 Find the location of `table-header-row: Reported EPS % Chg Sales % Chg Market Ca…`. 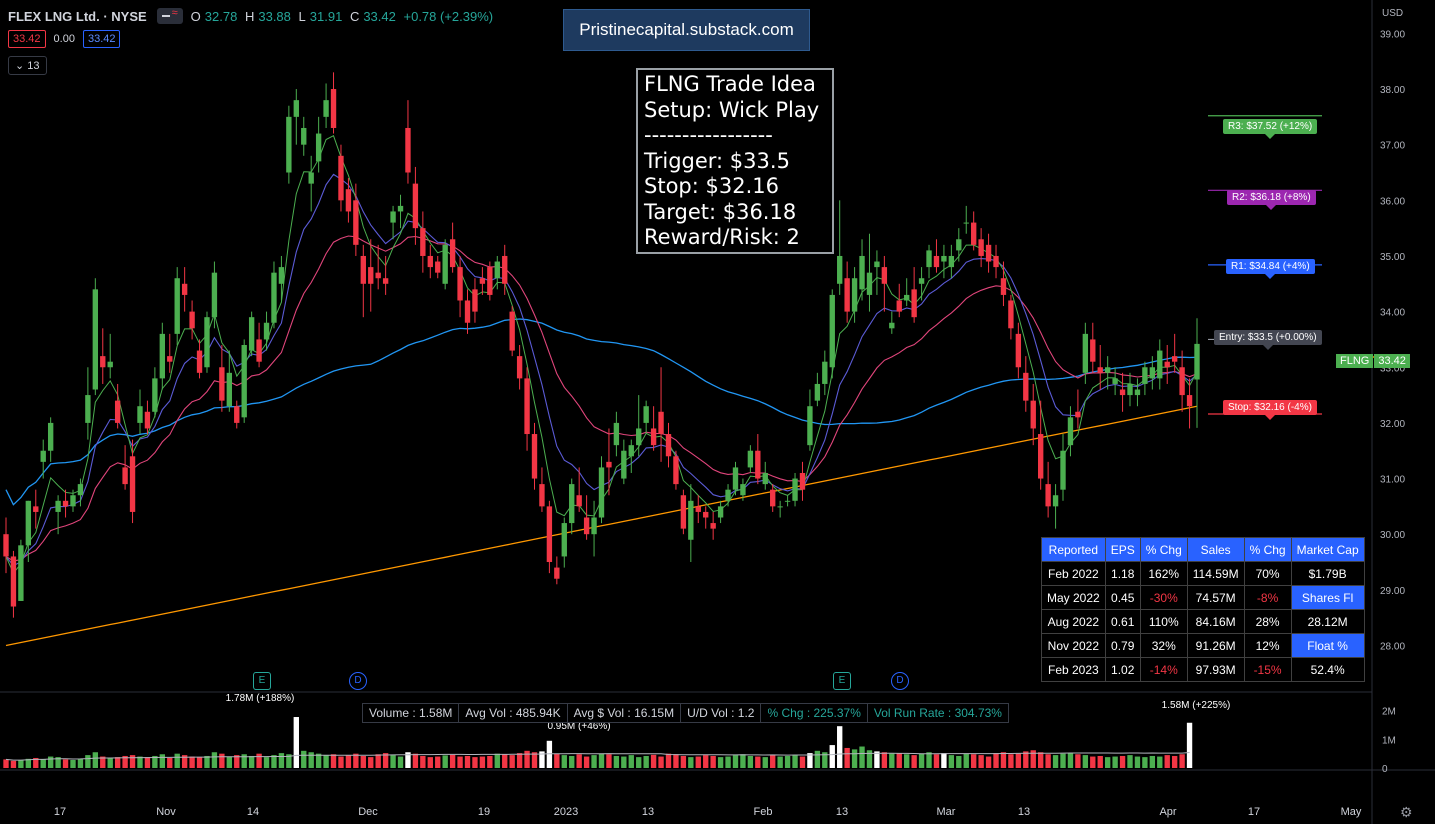

table-header-row: Reported EPS % Chg Sales % Chg Market Ca… is located at coordinates (1203, 549).